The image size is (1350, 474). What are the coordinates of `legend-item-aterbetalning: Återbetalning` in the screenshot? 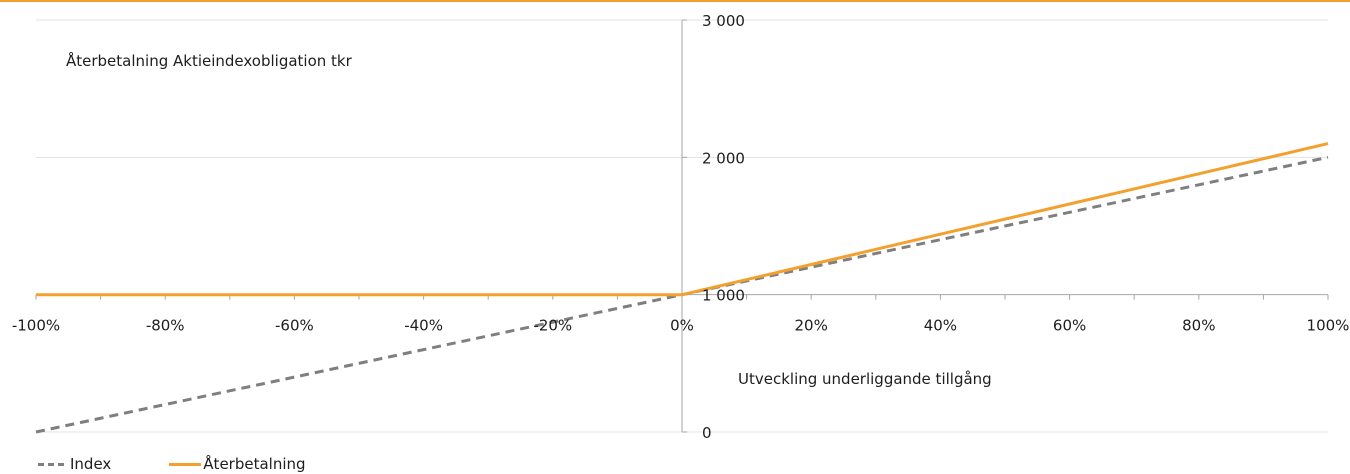 It's located at (237, 464).